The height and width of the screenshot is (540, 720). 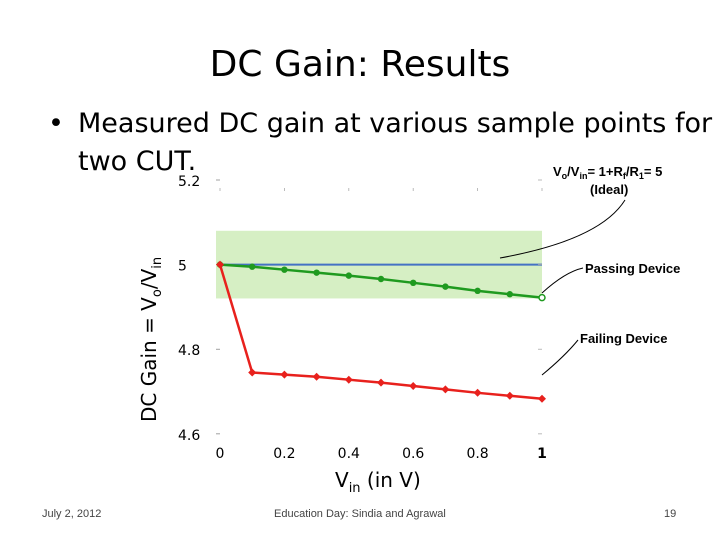 What do you see at coordinates (413, 454) in the screenshot?
I see `x-tick-label: 0.6` at bounding box center [413, 454].